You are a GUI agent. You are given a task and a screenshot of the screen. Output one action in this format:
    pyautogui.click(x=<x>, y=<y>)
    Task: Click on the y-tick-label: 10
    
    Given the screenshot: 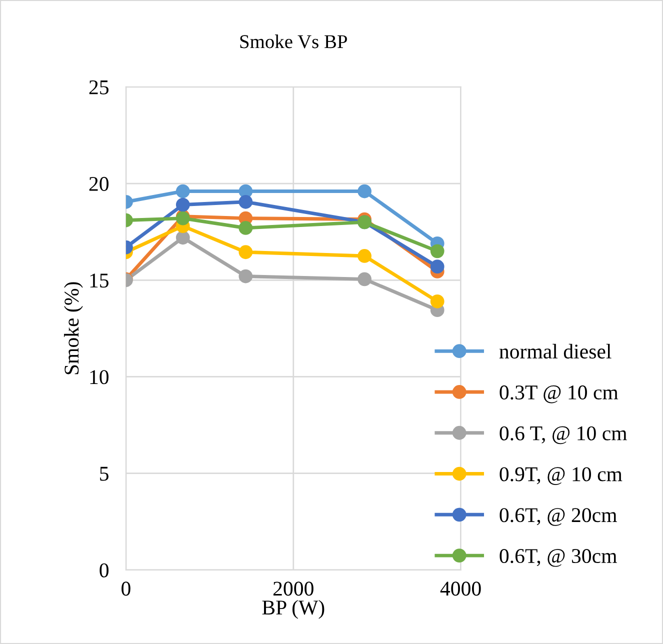 What is the action you would take?
    pyautogui.click(x=99, y=377)
    